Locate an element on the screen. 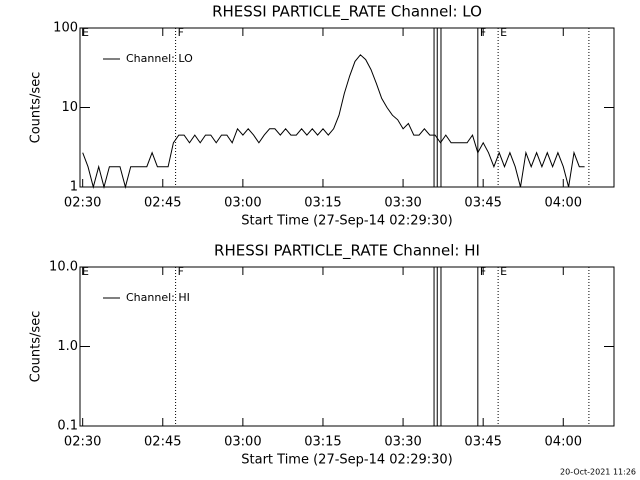 The width and height of the screenshot is (640, 480). legend-label: Channel: LO is located at coordinates (159, 58).